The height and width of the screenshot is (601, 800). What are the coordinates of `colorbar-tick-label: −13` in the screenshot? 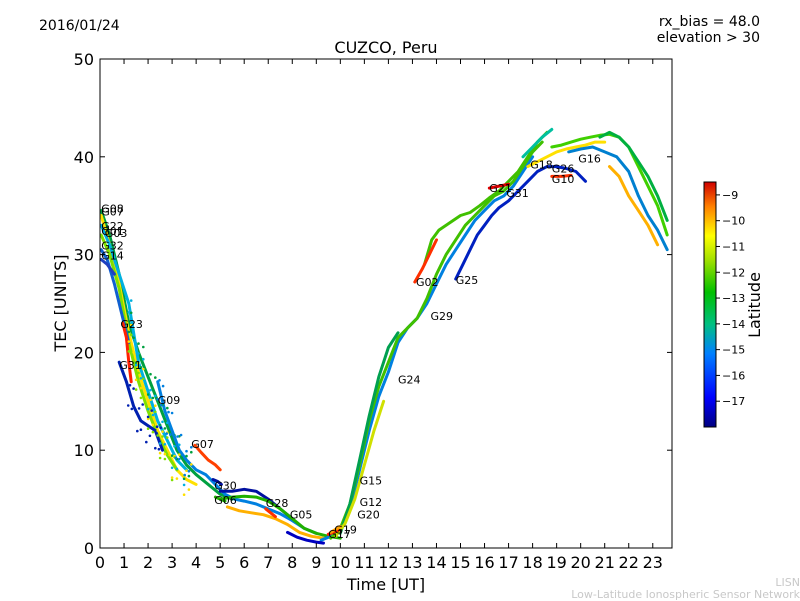 It's located at (733, 298).